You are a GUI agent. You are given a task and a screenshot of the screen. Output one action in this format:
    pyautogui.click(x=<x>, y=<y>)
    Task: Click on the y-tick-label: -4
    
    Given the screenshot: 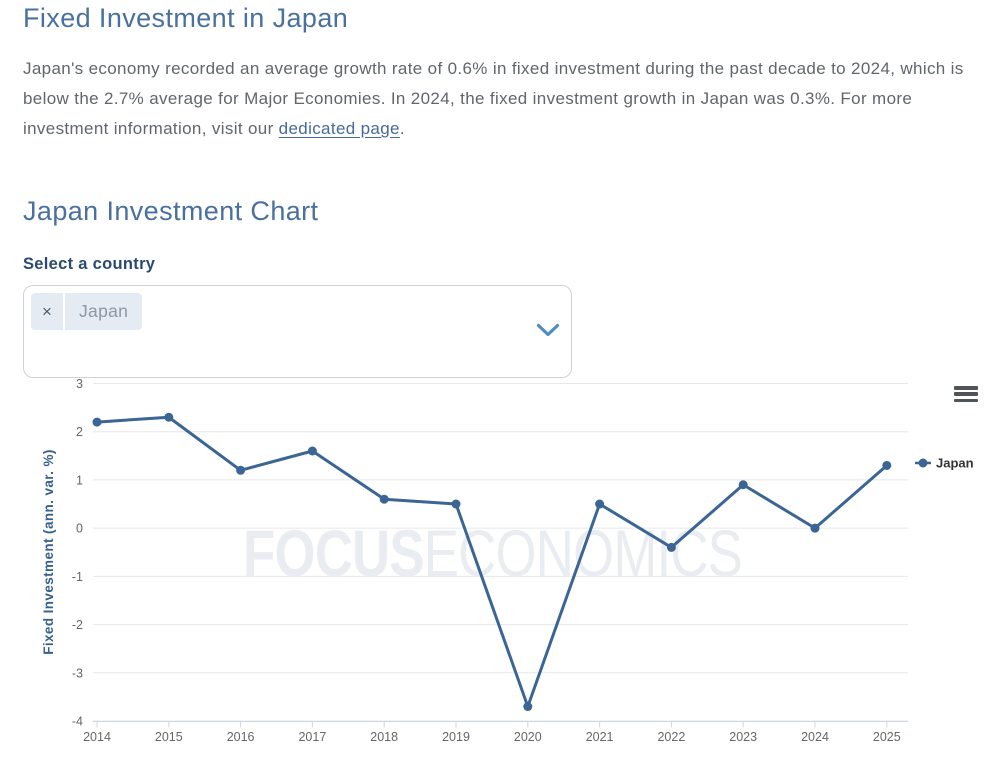 What is the action you would take?
    pyautogui.click(x=77, y=722)
    